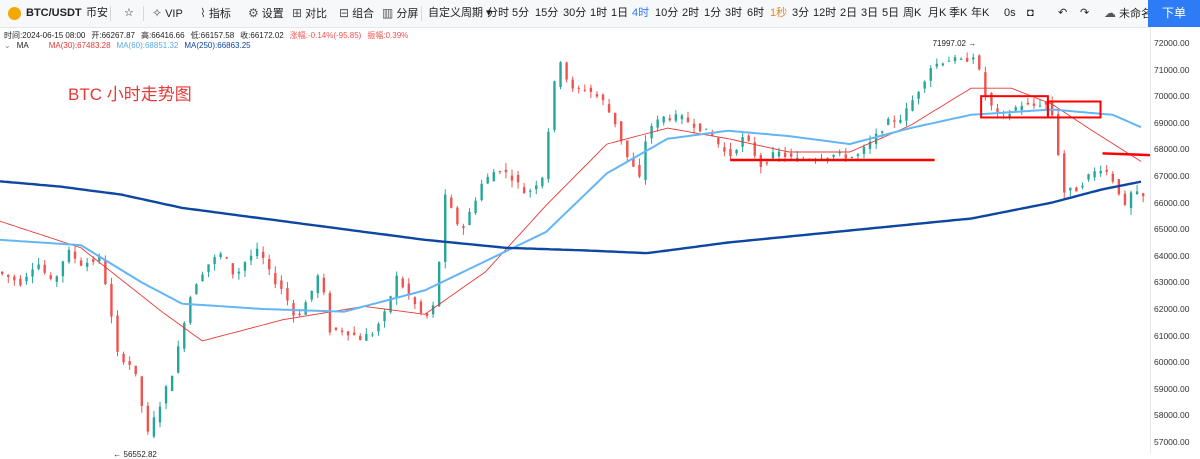 The width and height of the screenshot is (1200, 459). Describe the element at coordinates (54, 13) in the screenshot. I see `symbol-selector: BTC/USDT` at that location.